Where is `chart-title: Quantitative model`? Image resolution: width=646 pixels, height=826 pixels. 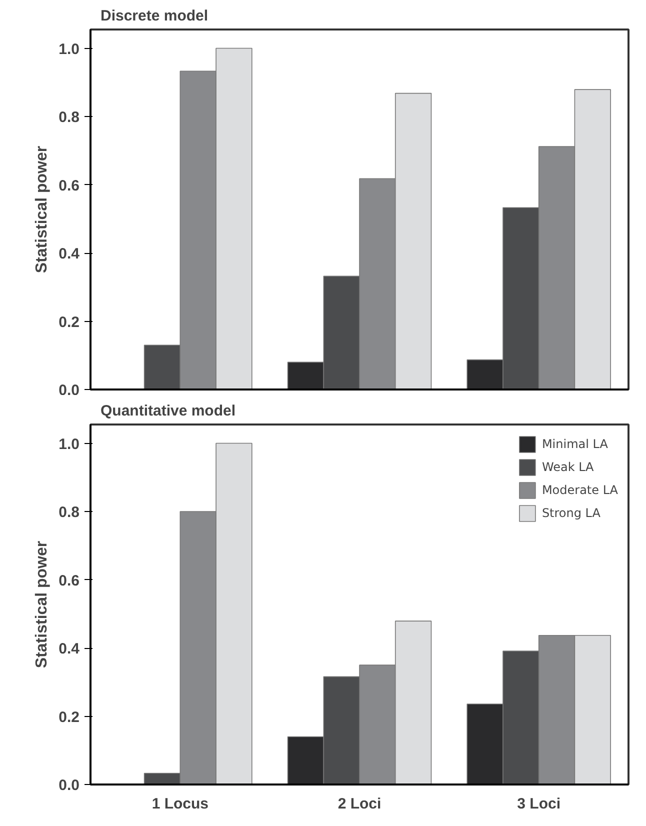
chart-title: Quantitative model is located at coordinates (168, 411).